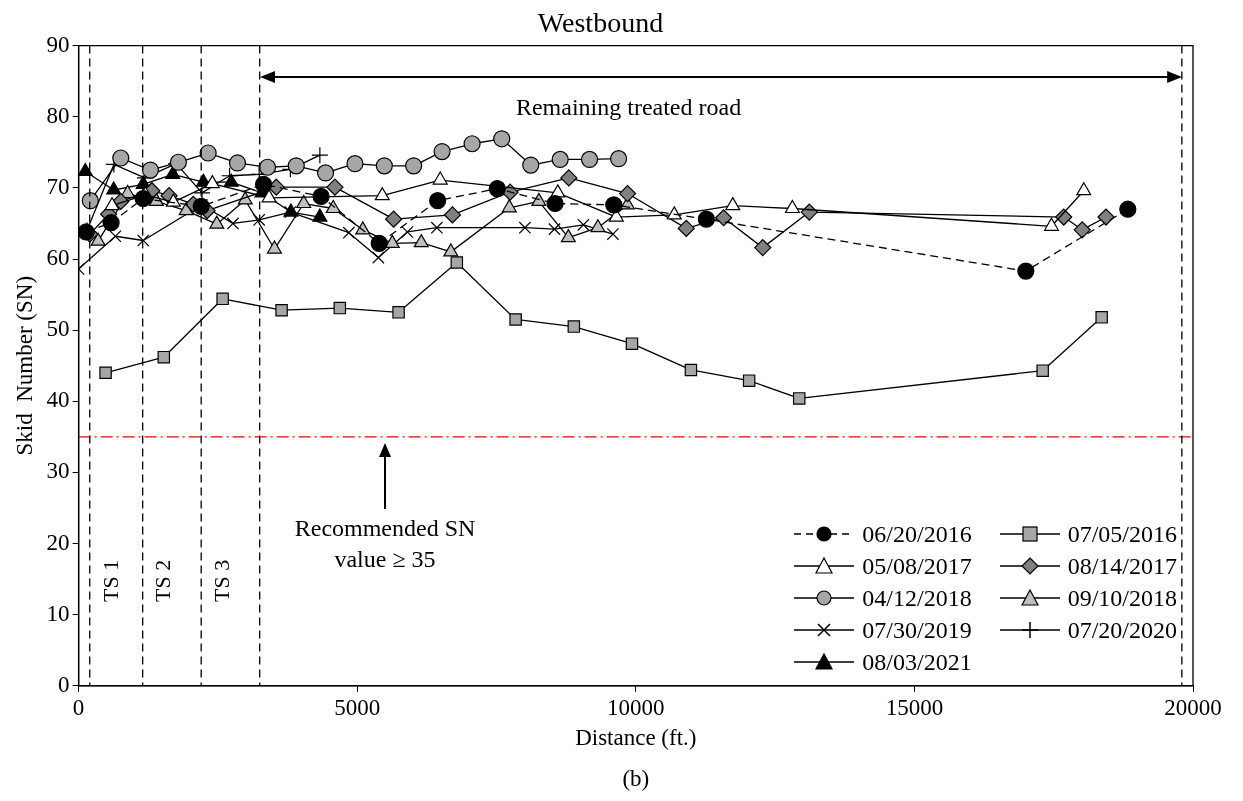 The image size is (1243, 801). I want to click on legend-label: 06/20/2016, so click(917, 534).